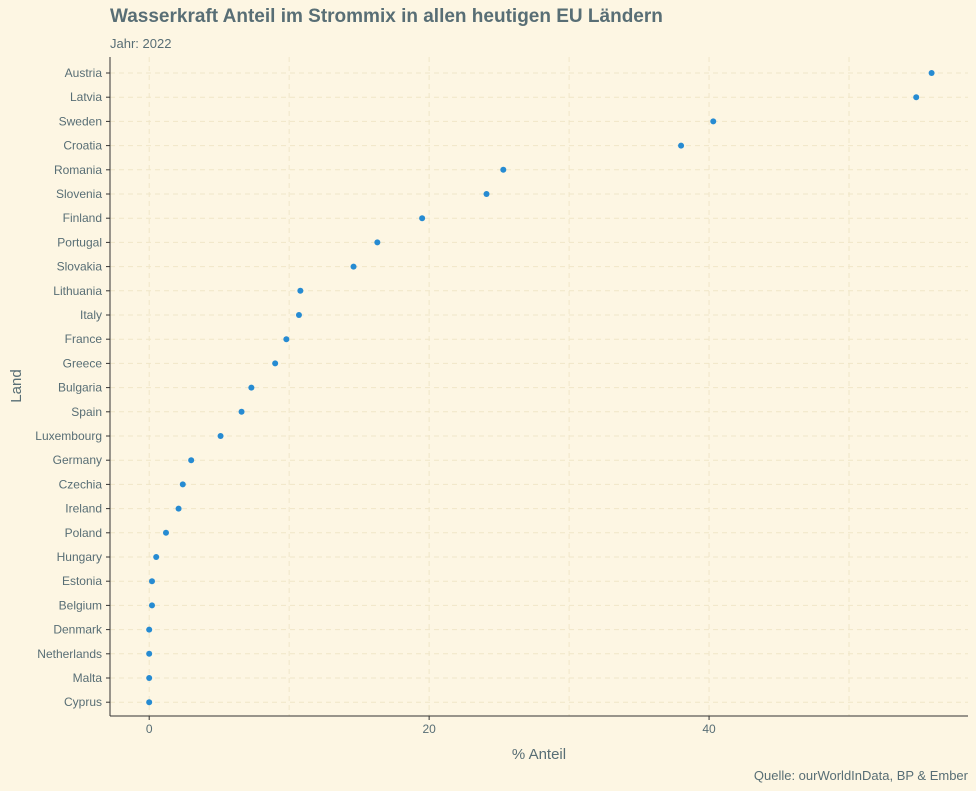 This screenshot has width=976, height=791. Describe the element at coordinates (16, 385) in the screenshot. I see `y-axis-title: Land` at that location.